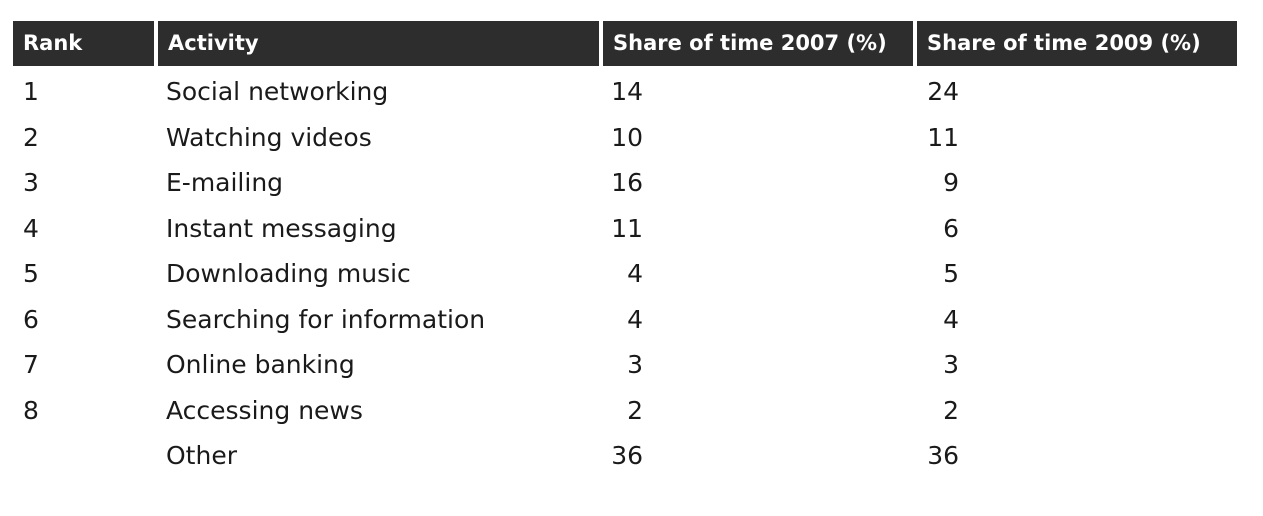  I want to click on activity-cell: Accessing news, so click(264, 410).